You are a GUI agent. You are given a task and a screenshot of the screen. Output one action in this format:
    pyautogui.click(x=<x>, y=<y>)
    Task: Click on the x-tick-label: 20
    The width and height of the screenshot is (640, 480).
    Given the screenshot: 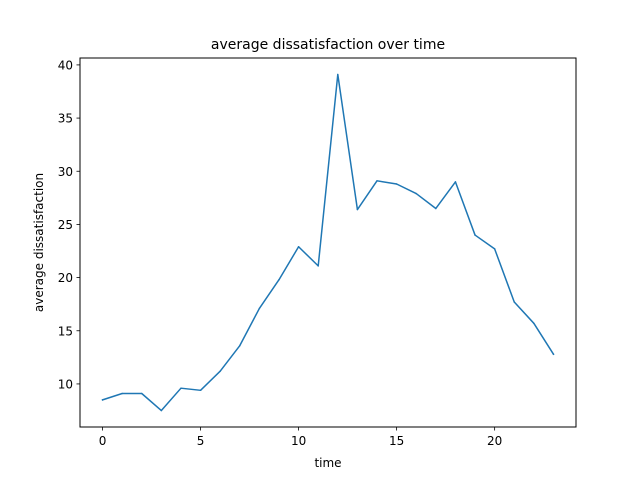 What is the action you would take?
    pyautogui.click(x=494, y=441)
    